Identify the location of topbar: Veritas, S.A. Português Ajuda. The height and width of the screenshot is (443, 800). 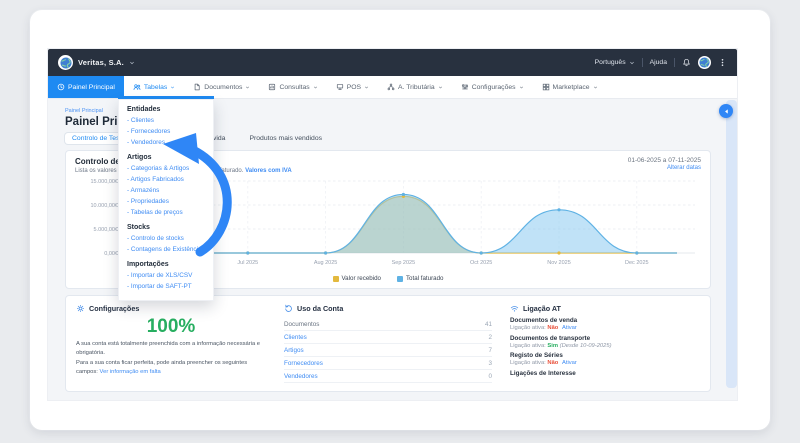
(392, 62).